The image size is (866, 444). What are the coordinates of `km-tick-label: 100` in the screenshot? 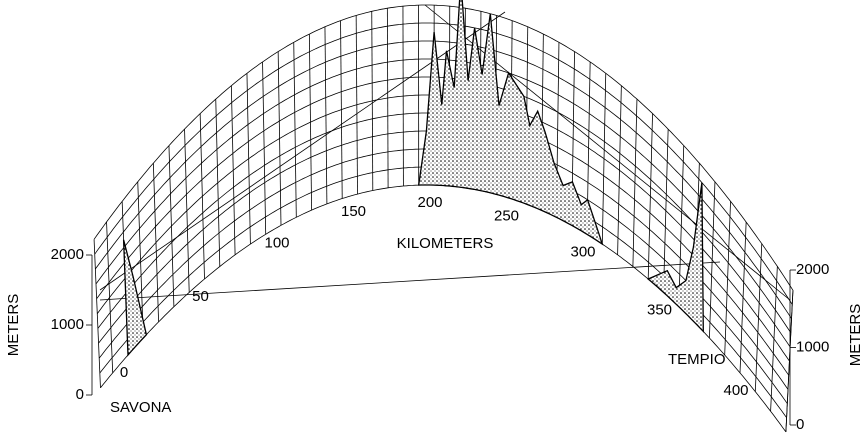 It's located at (276, 242).